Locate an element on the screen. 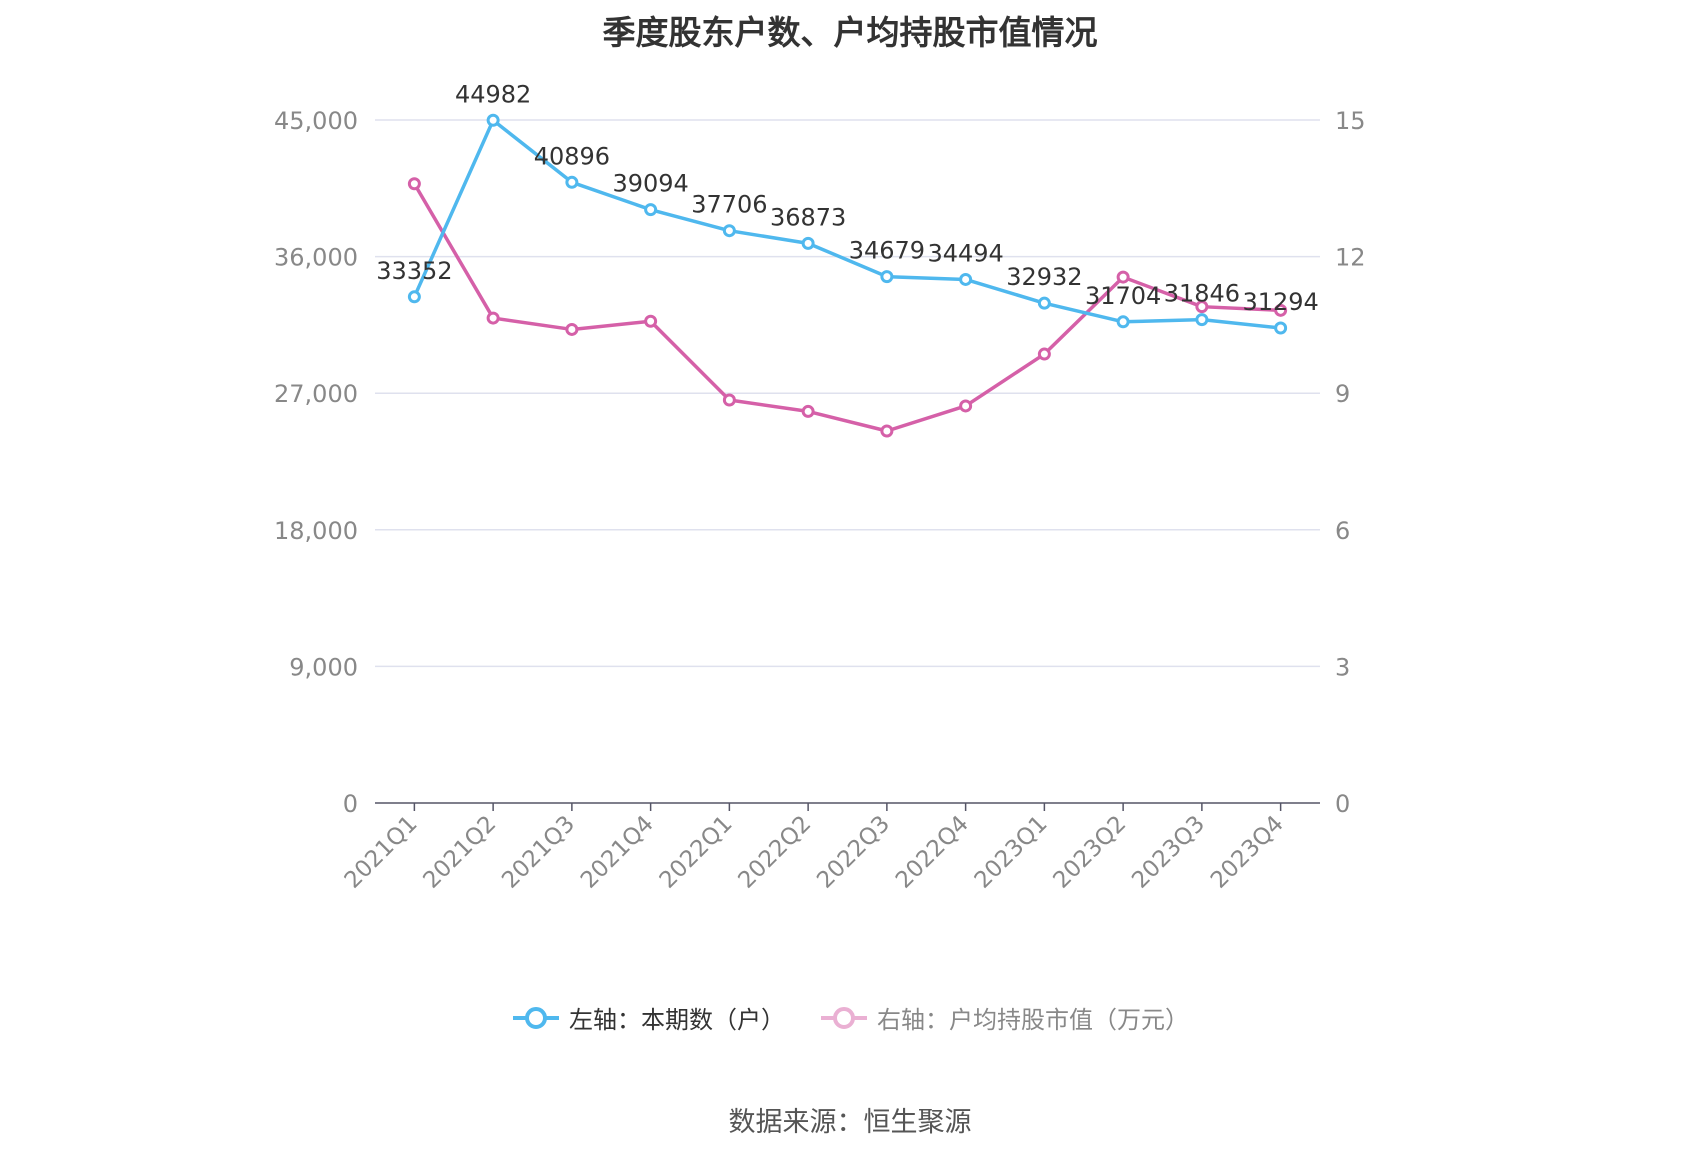  data-label: 34679 is located at coordinates (887, 251).